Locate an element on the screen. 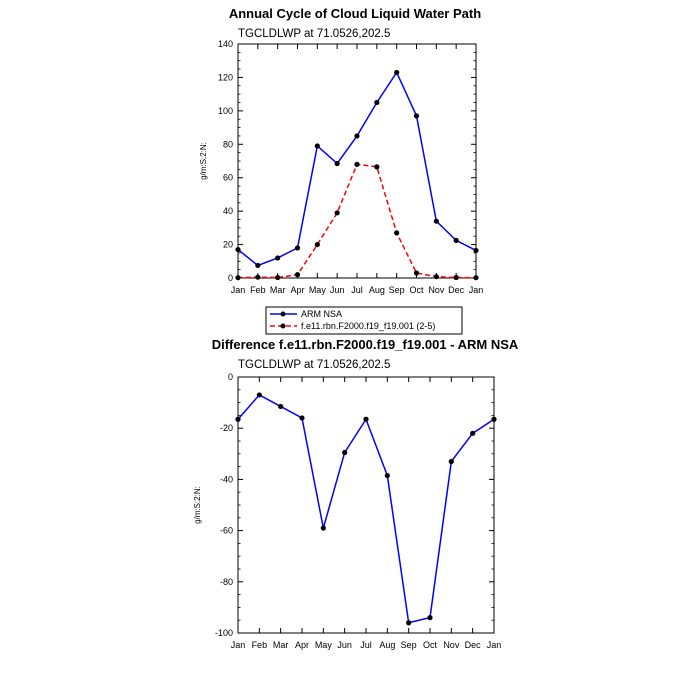 Image resolution: width=678 pixels, height=678 pixels. chart1-title: Annual Cycle of Cloud Liquid Water Path is located at coordinates (355, 13).